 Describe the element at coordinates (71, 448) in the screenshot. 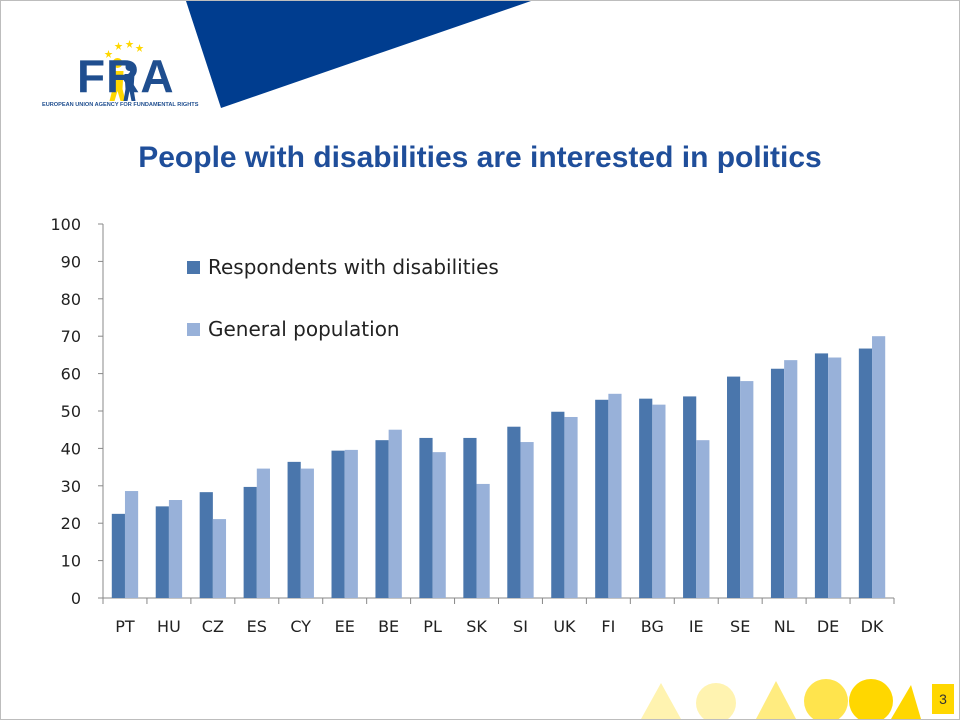

I see `y-tick-label: 40` at that location.